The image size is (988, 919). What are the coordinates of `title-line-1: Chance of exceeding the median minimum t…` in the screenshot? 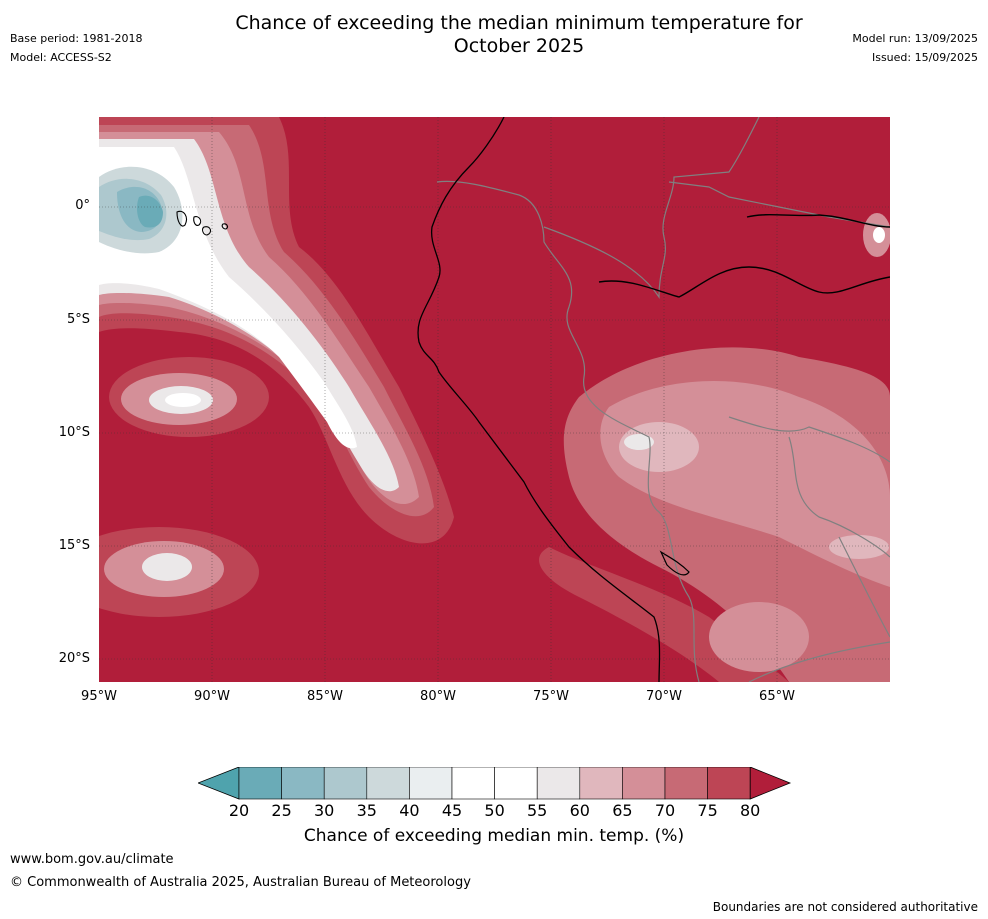 It's located at (519, 23).